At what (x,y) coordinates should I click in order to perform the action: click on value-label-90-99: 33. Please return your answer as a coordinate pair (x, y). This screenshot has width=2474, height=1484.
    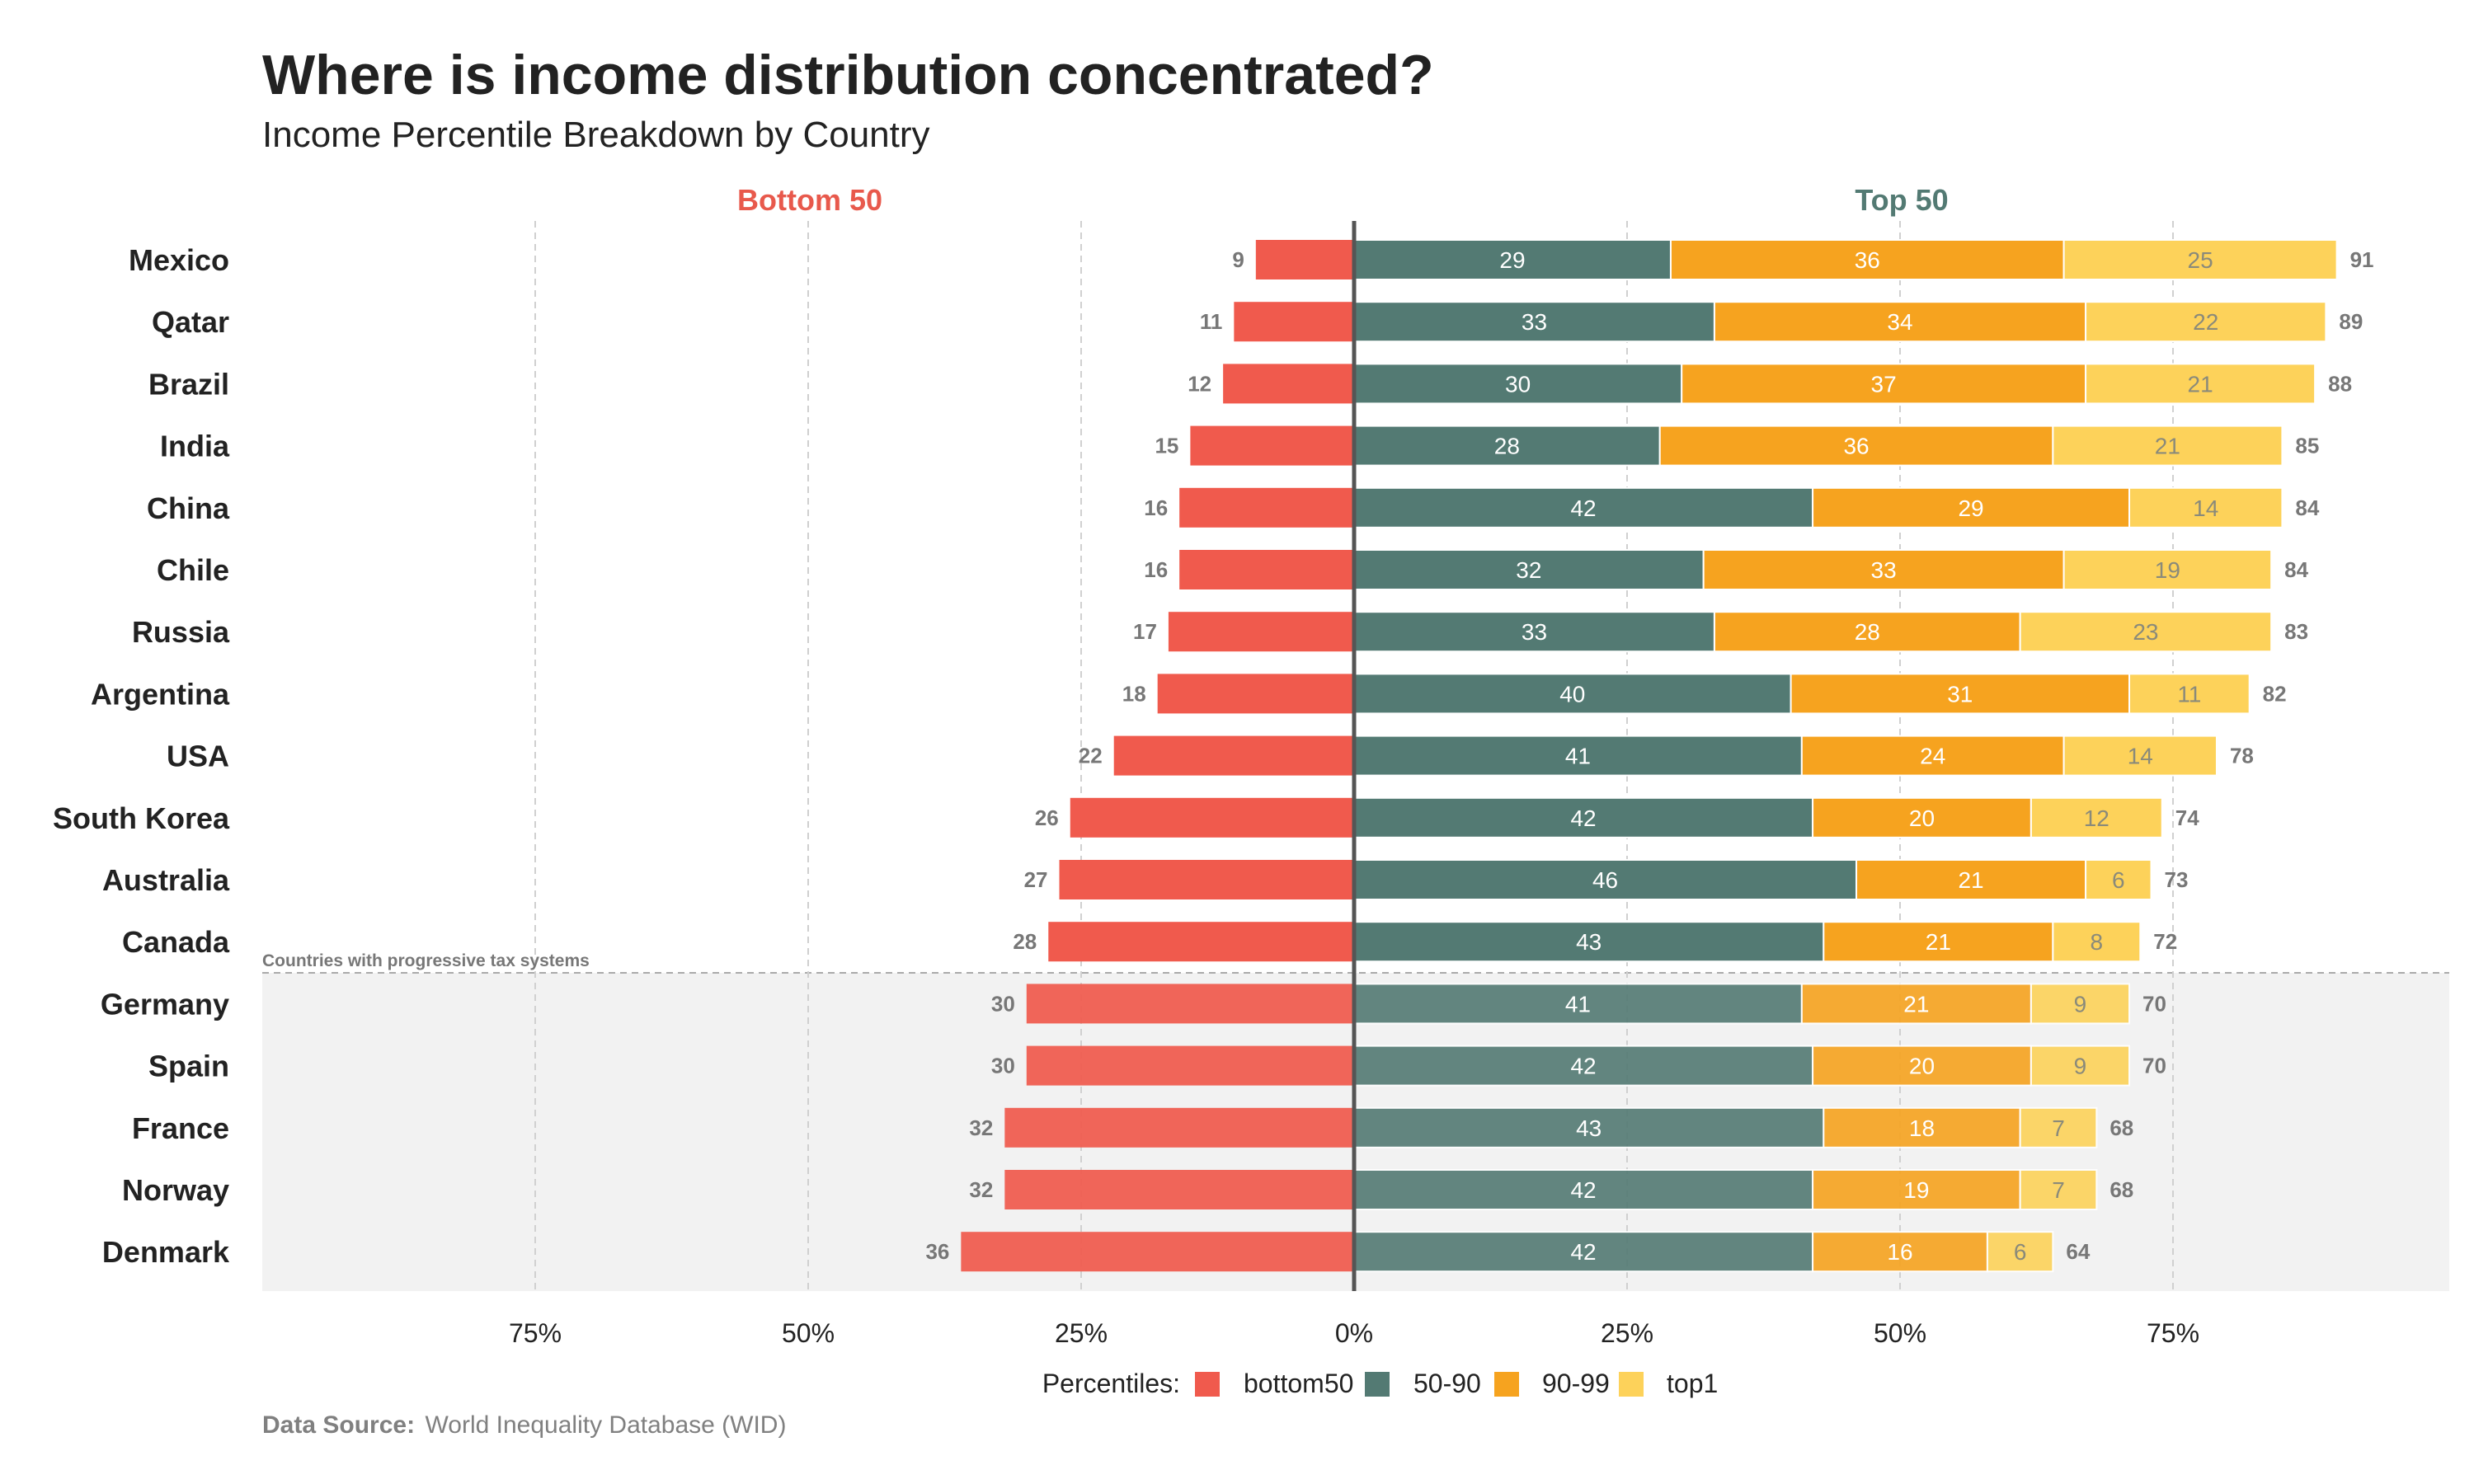
    Looking at the image, I should click on (1884, 570).